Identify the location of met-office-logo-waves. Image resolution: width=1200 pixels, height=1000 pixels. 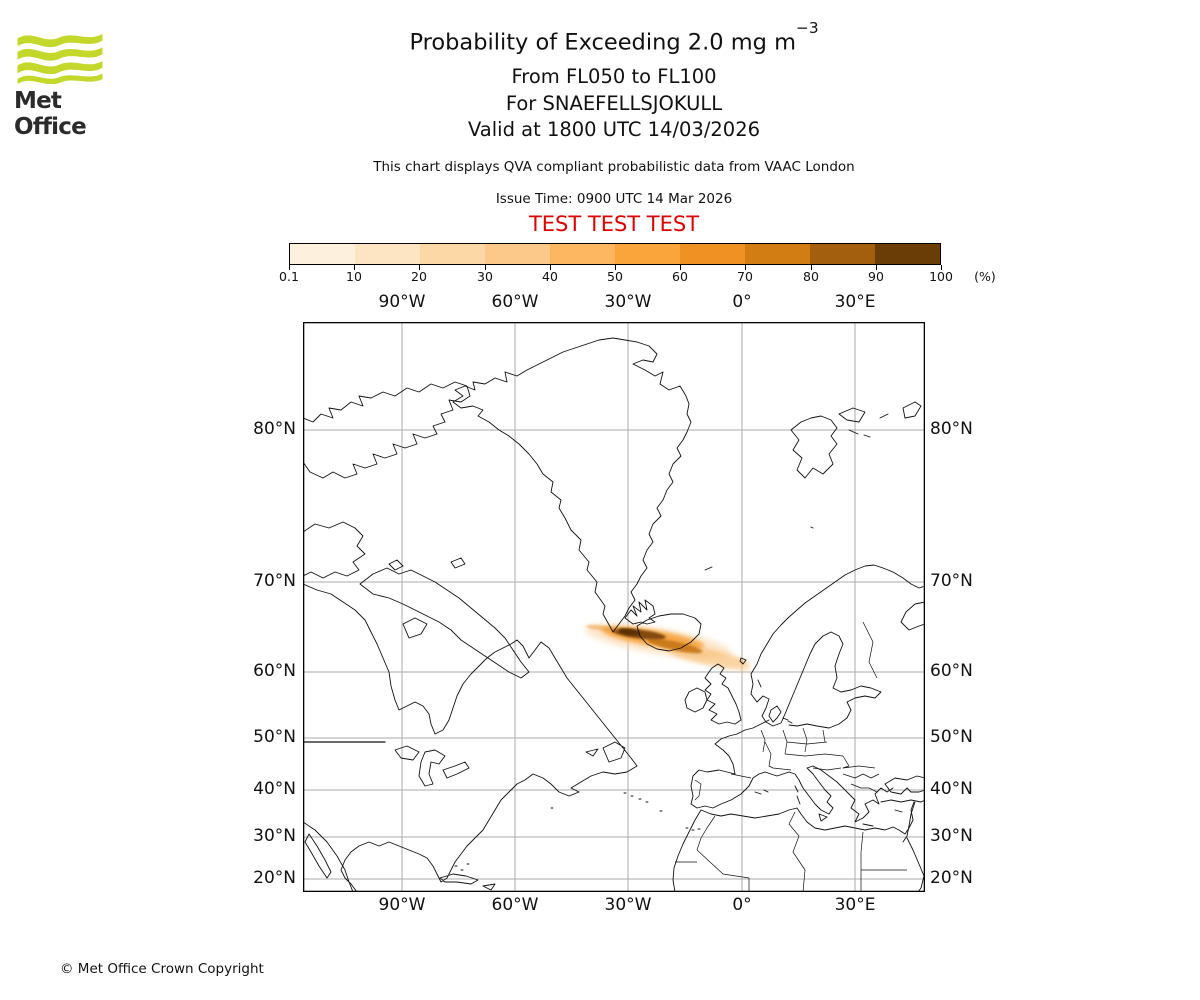
(60, 58).